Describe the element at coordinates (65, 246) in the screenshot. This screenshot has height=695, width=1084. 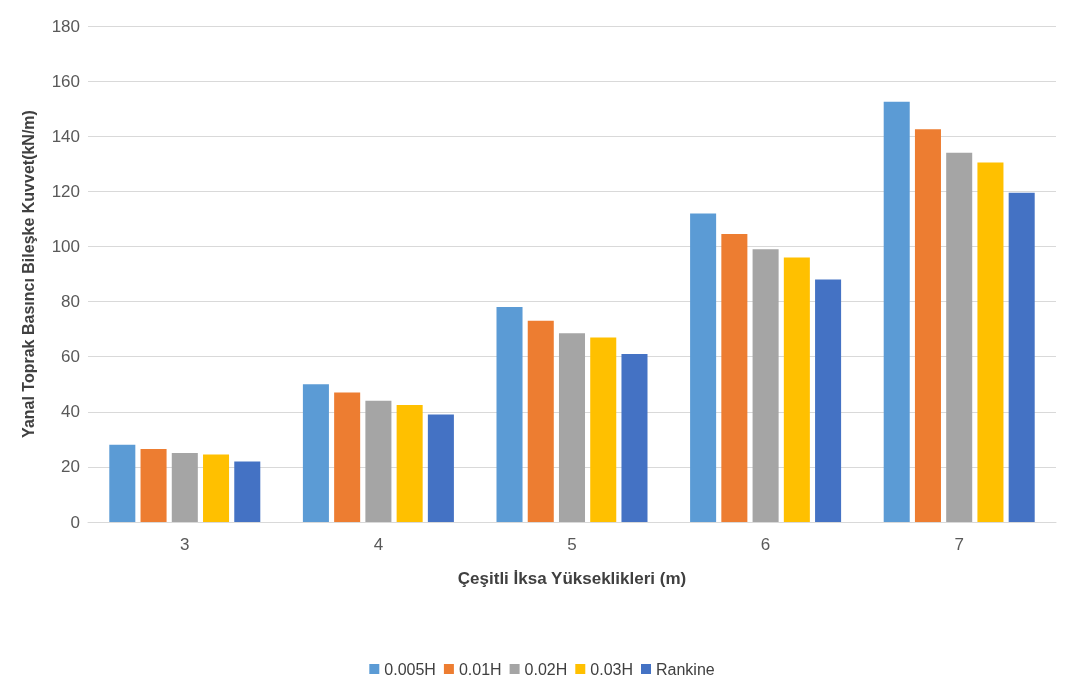
I see `y-tick-label: 100` at that location.